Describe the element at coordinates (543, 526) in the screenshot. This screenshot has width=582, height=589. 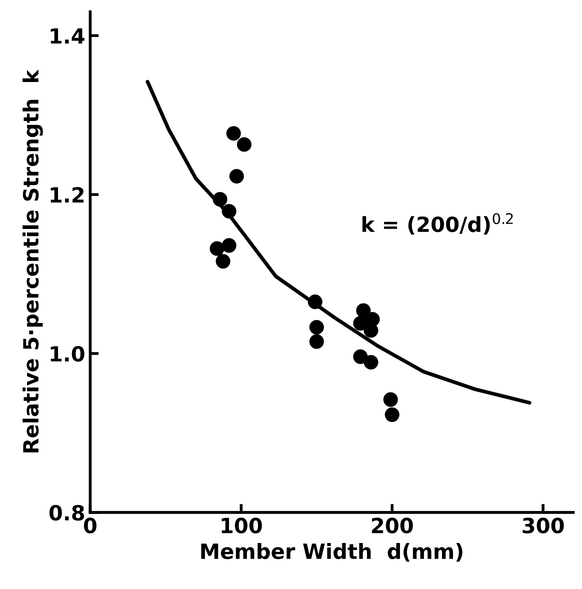
I see `x-tick-label: 300` at that location.